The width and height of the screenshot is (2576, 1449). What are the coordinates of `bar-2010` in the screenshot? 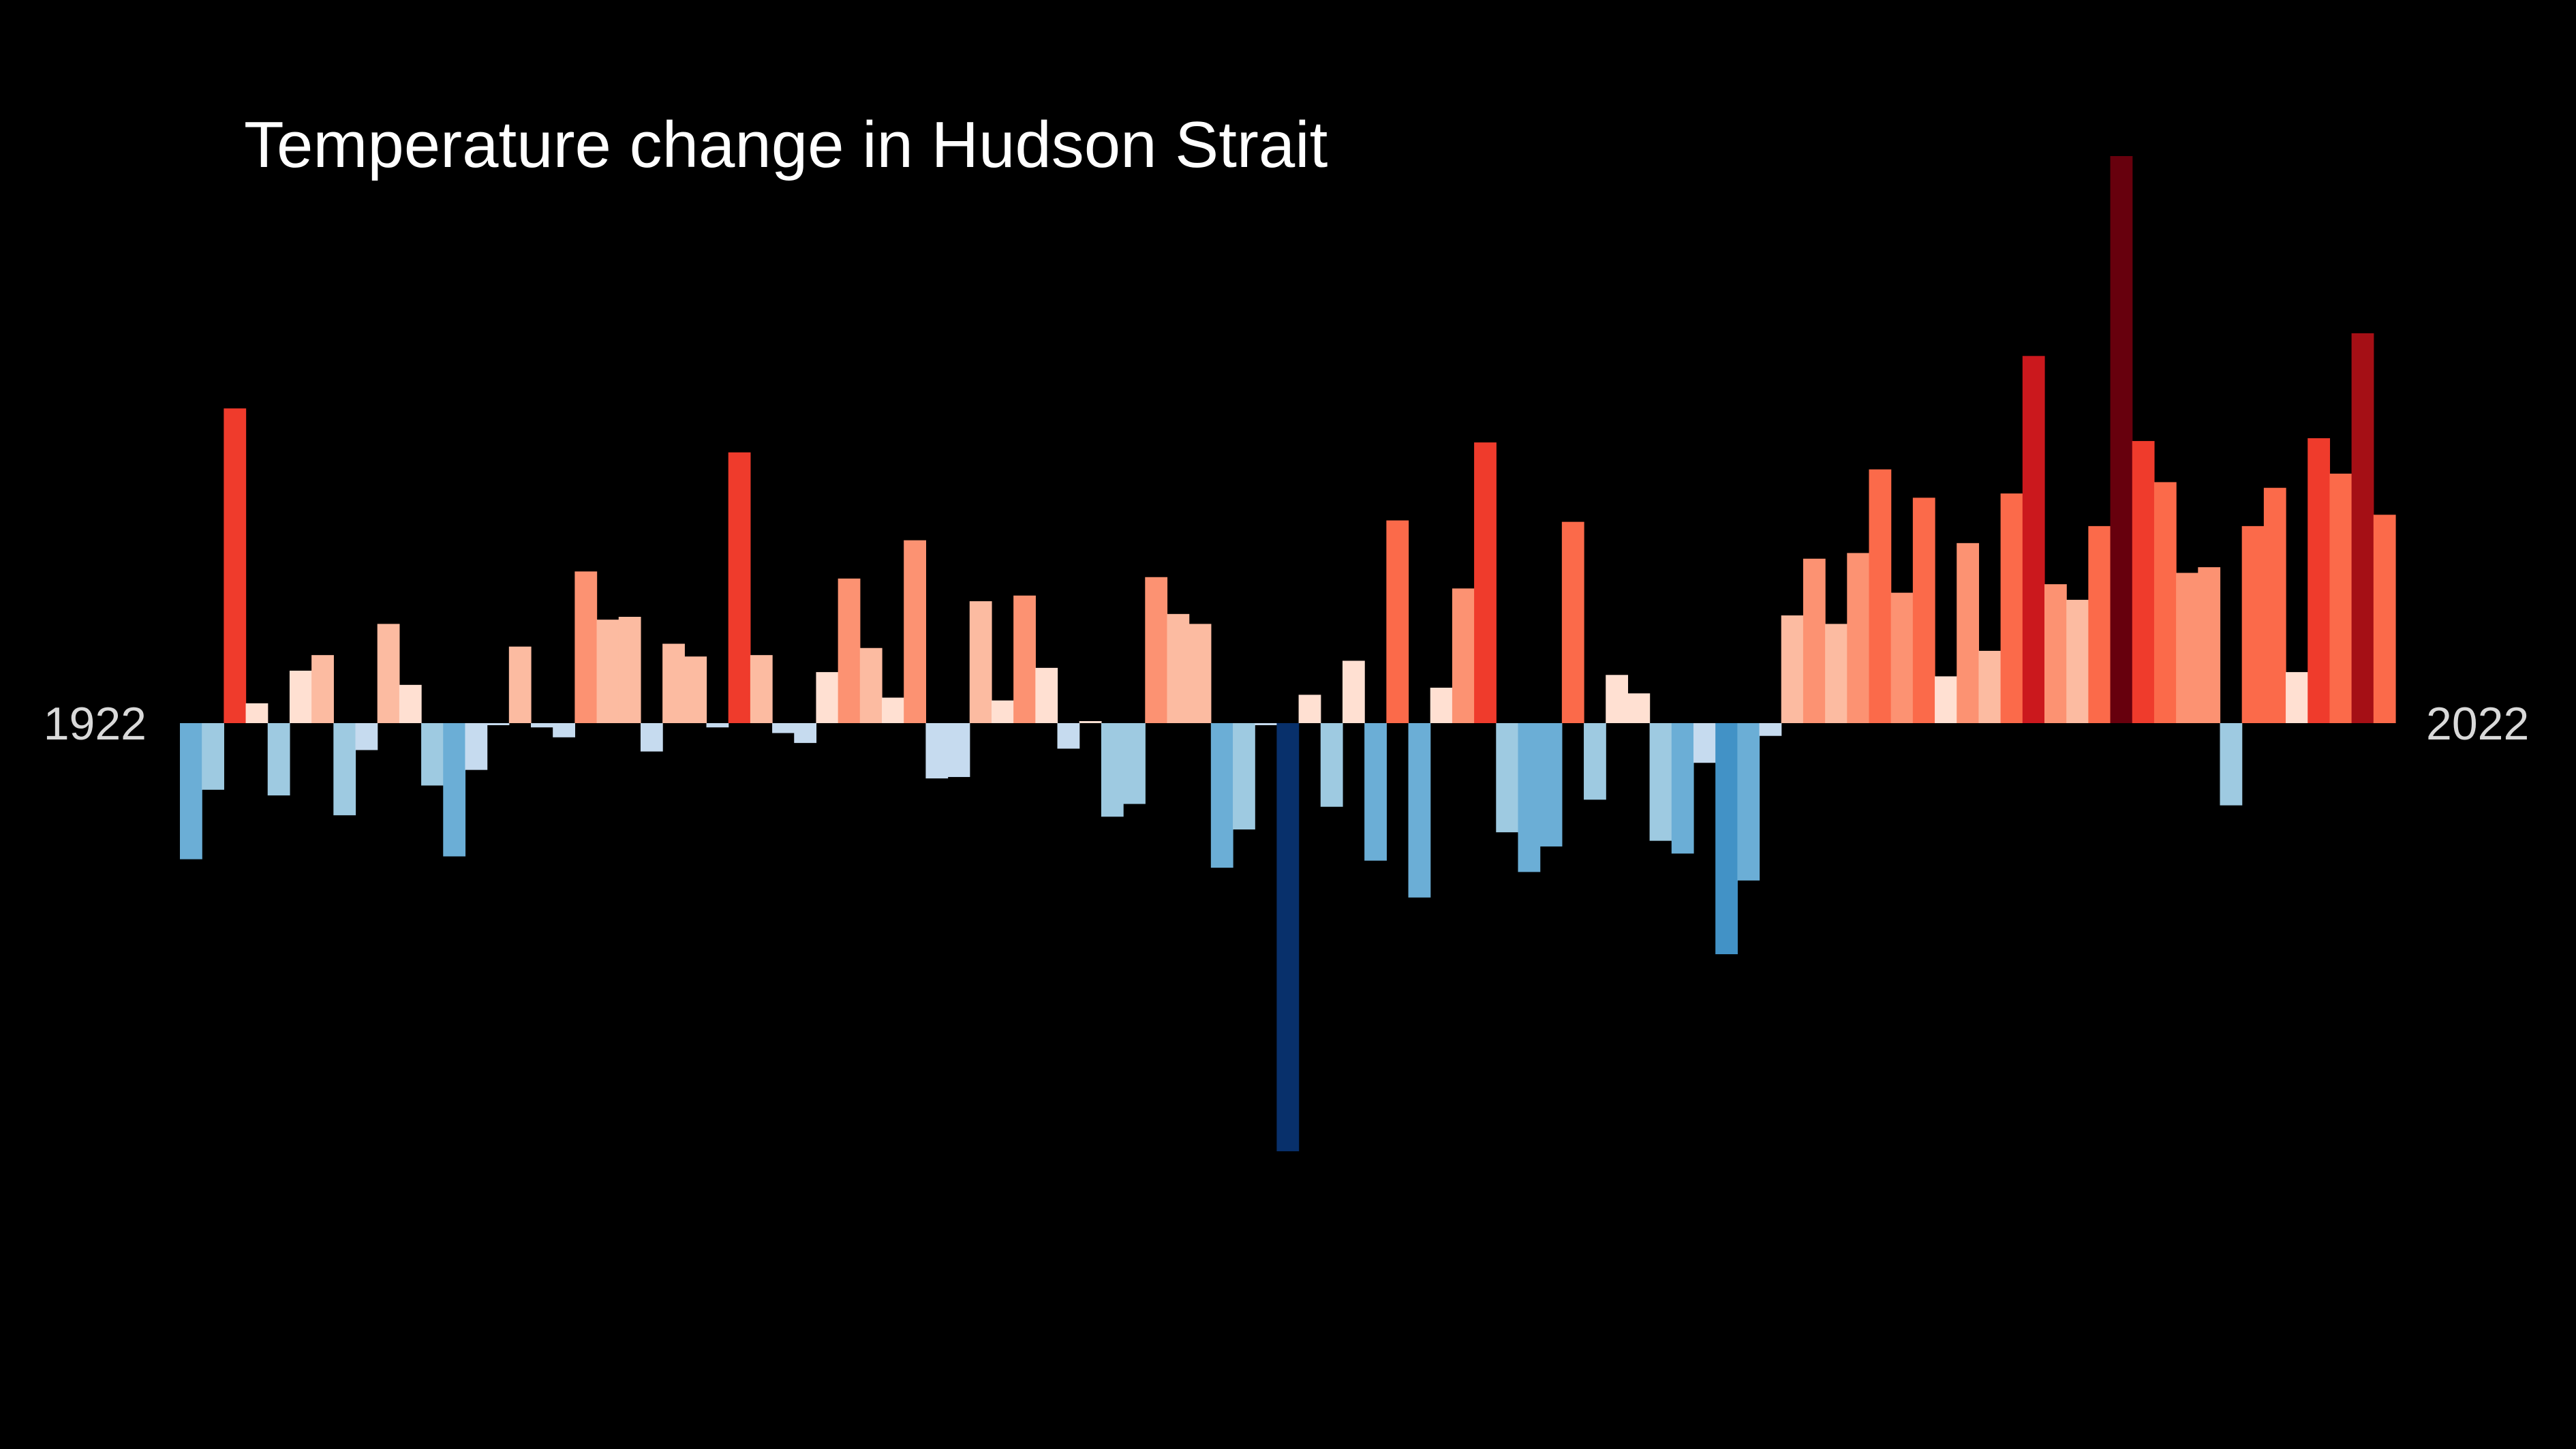 It's located at (2121, 439).